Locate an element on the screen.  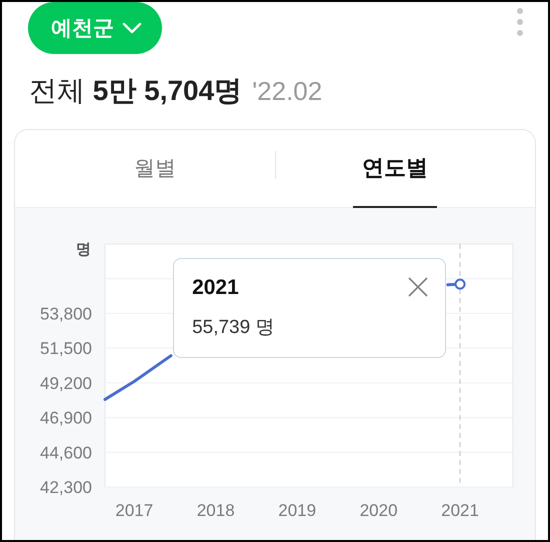
x-tick-label: 2017 is located at coordinates (134, 510).